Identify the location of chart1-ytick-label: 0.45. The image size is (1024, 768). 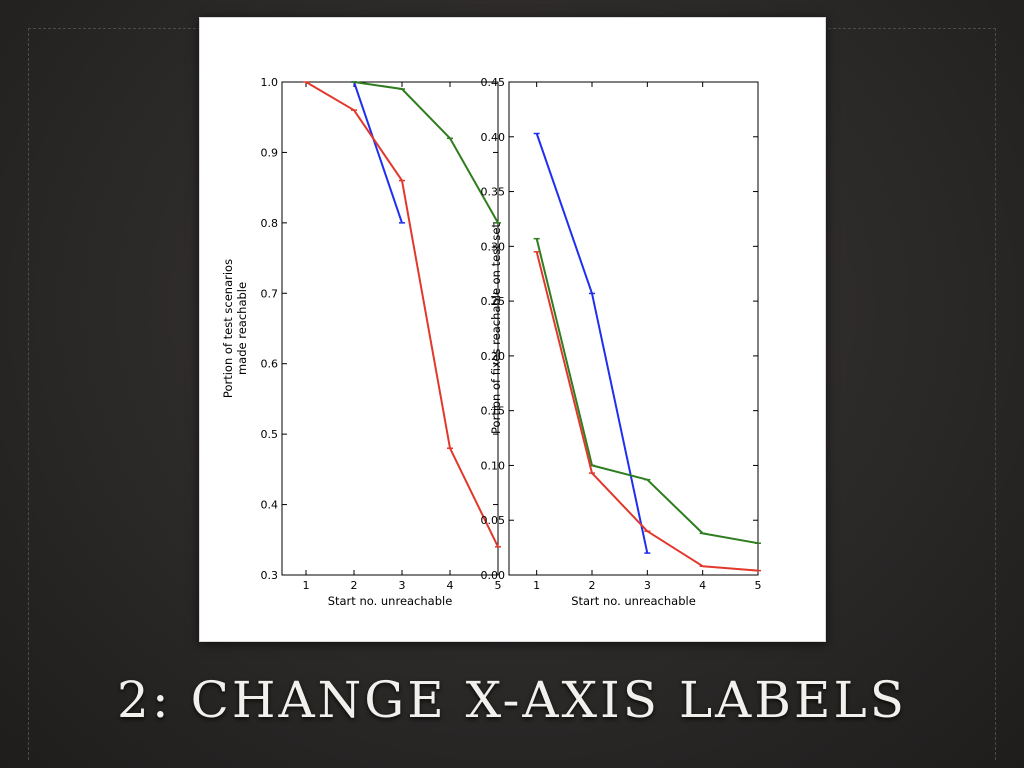
(493, 82).